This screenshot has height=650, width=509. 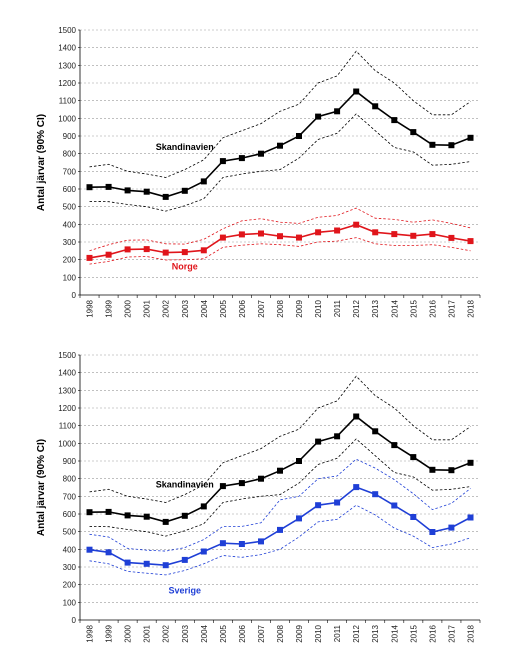 I want to click on y-tick-label: 1400, so click(x=67, y=48).